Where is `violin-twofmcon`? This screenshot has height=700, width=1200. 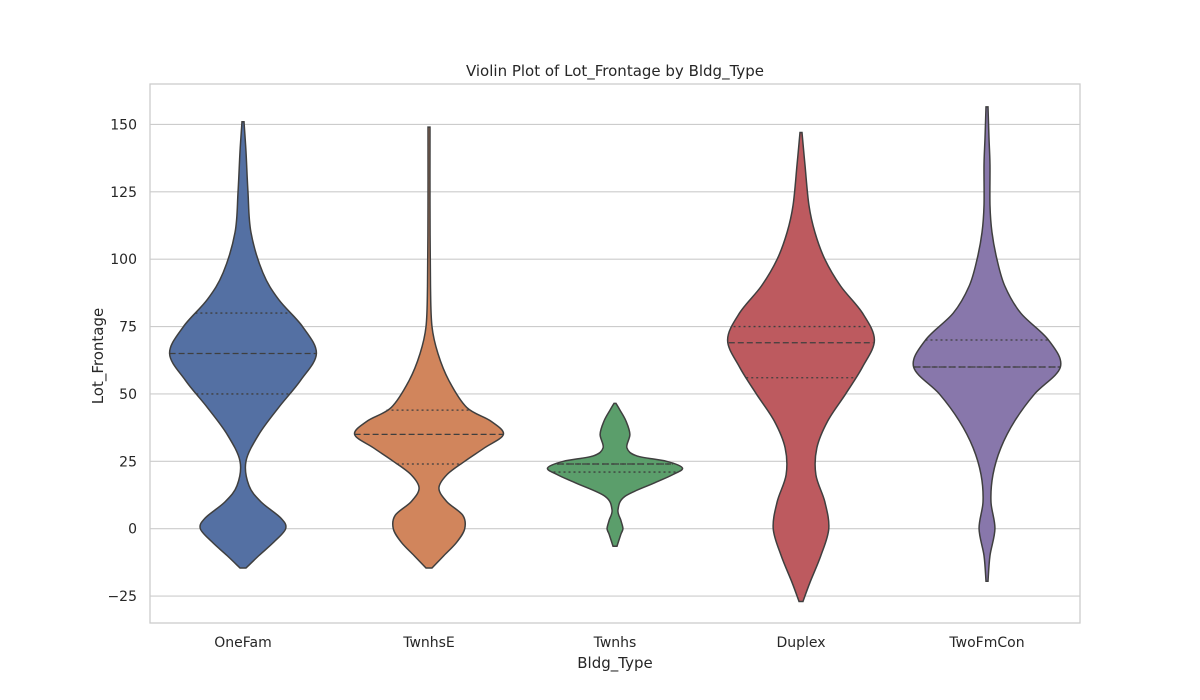 violin-twofmcon is located at coordinates (987, 344).